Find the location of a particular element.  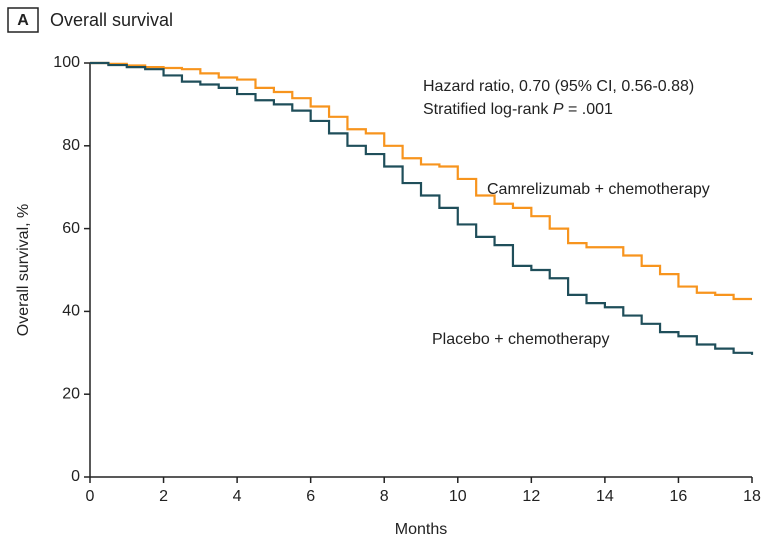

x-axis-label: Months is located at coordinates (421, 529).